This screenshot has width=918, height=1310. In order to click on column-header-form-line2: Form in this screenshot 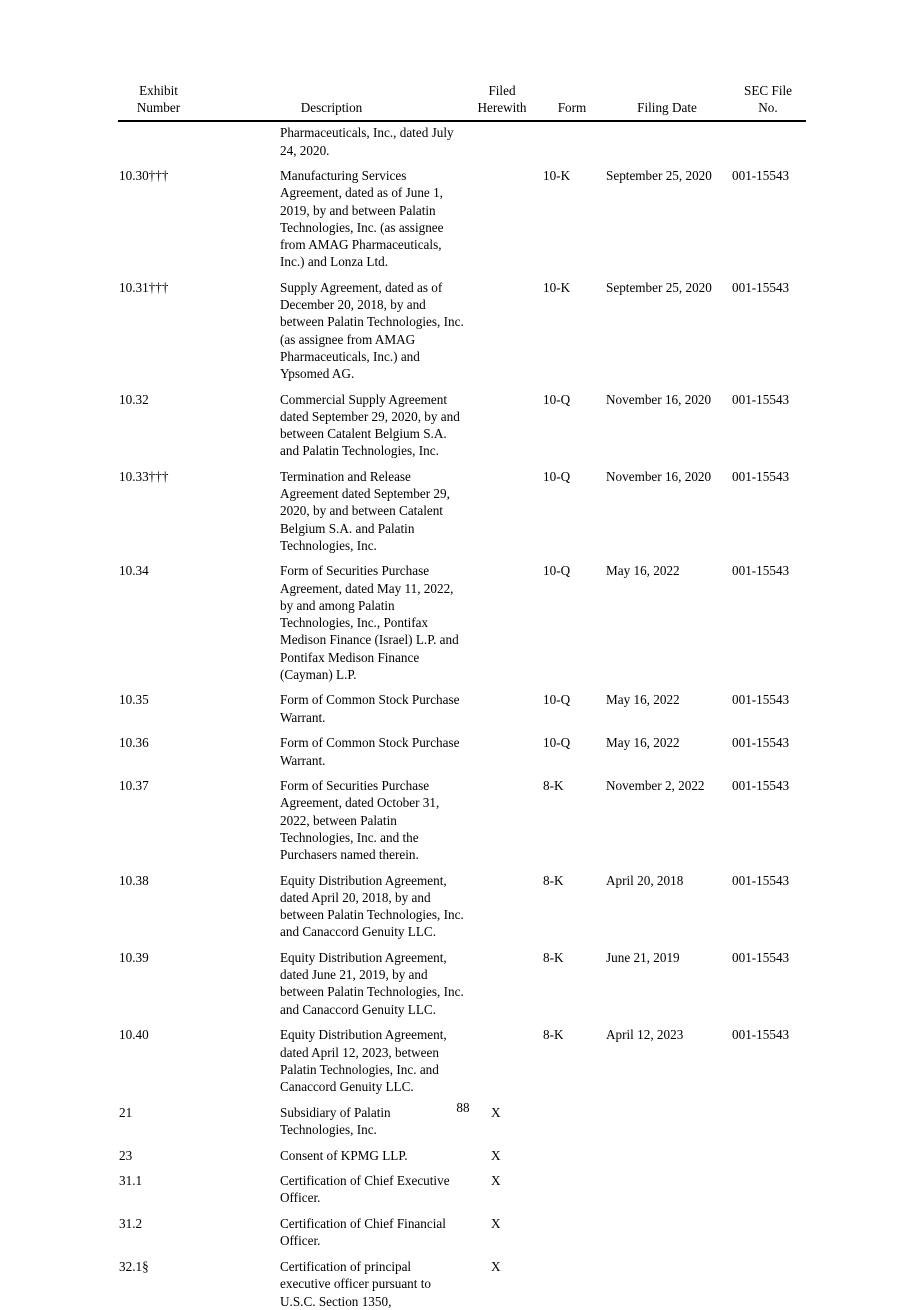, I will do `click(572, 108)`.